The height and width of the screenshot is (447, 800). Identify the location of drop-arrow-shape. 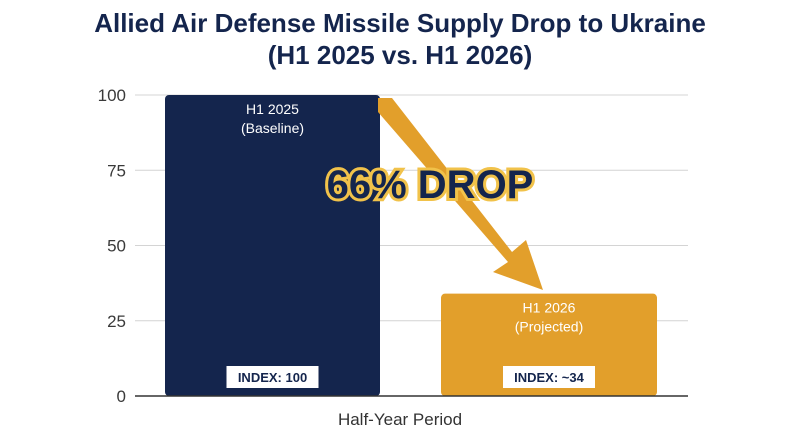
(460, 194).